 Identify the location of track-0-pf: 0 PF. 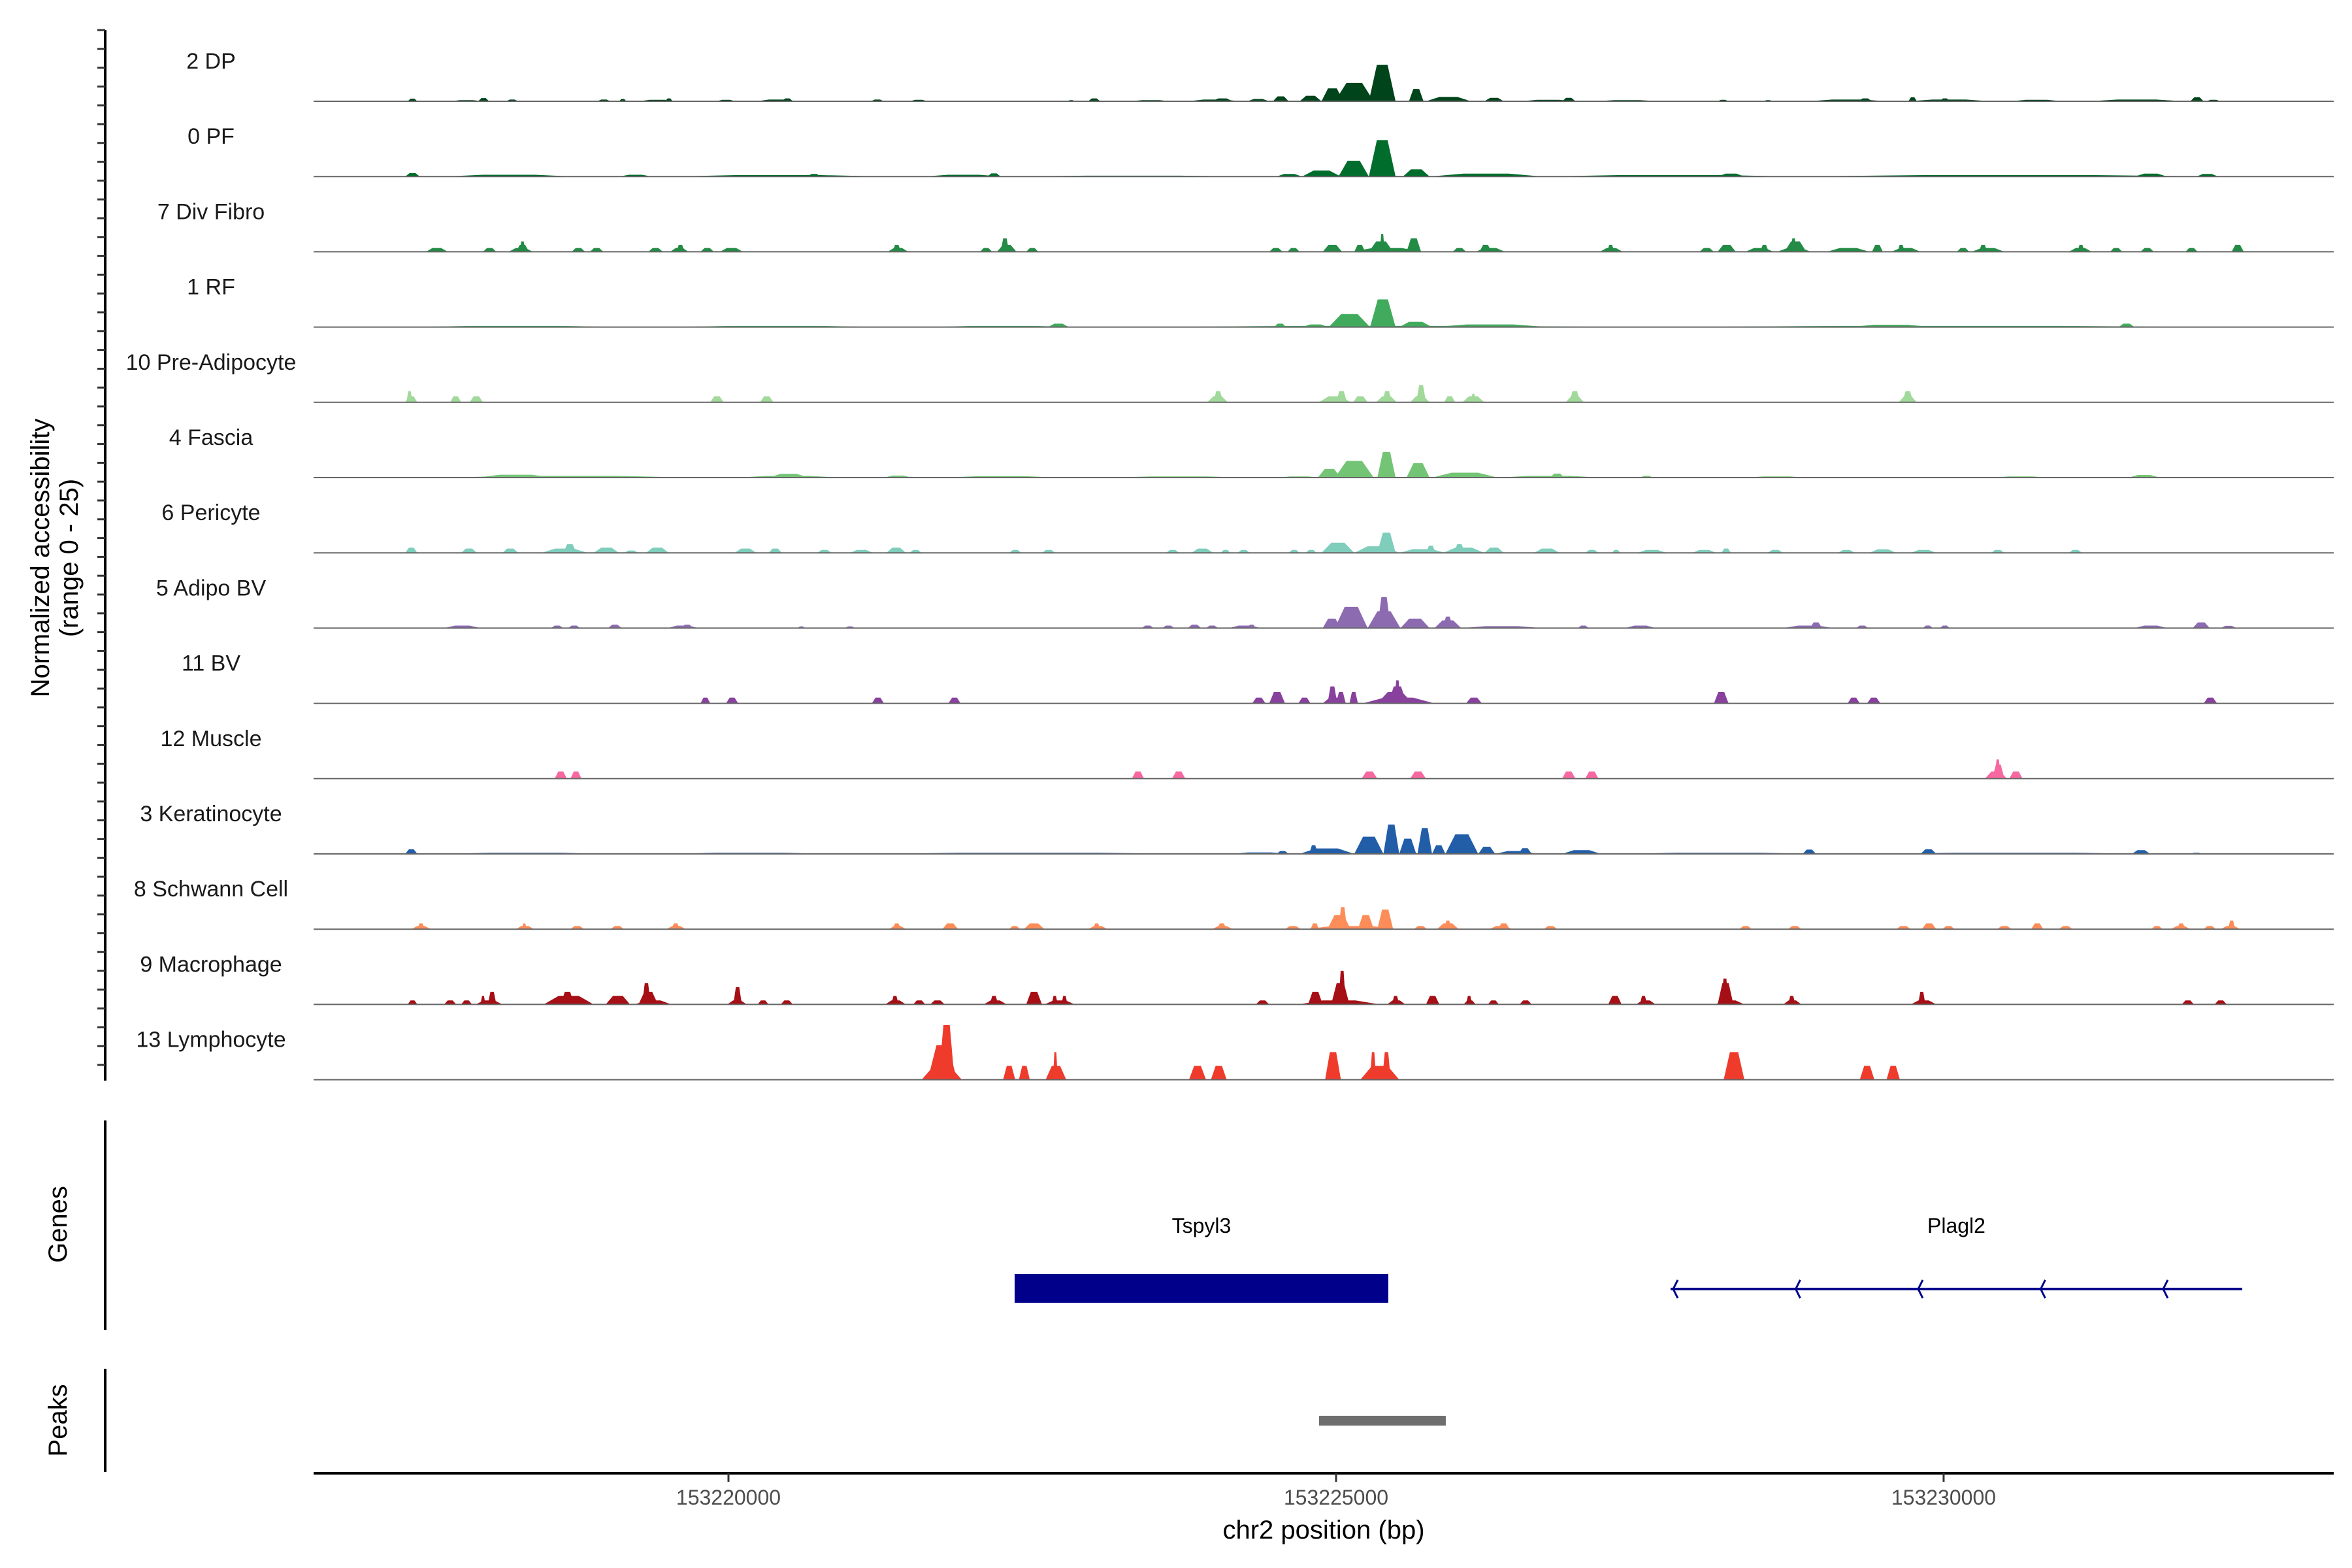
(1261, 151).